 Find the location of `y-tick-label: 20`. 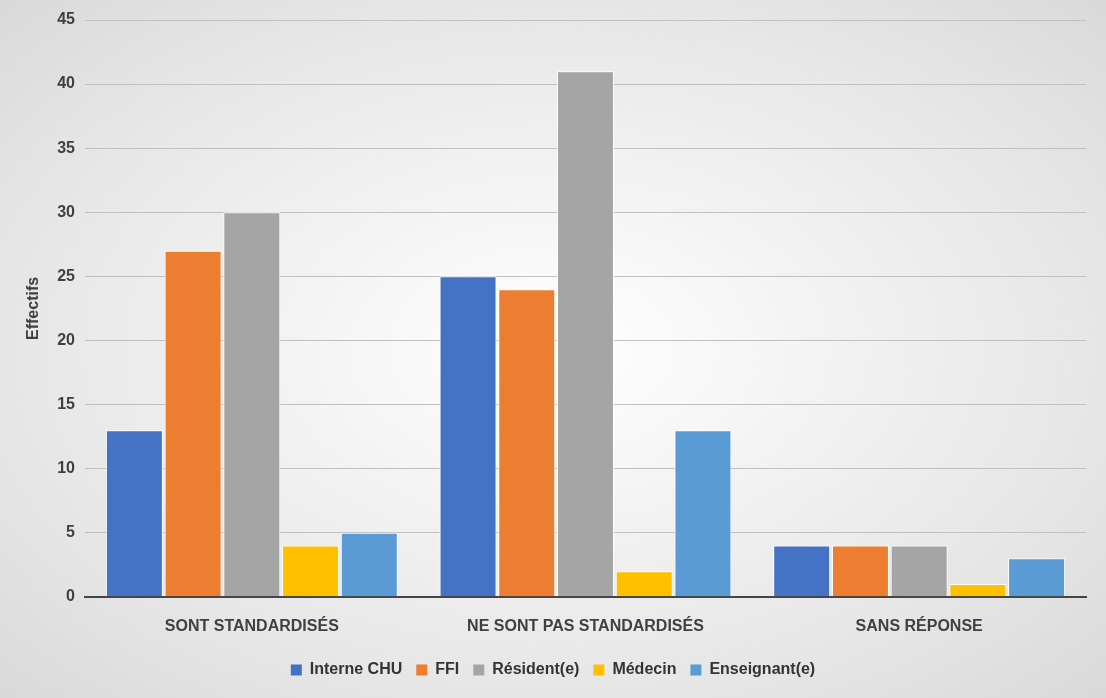

y-tick-label: 20 is located at coordinates (66, 339).